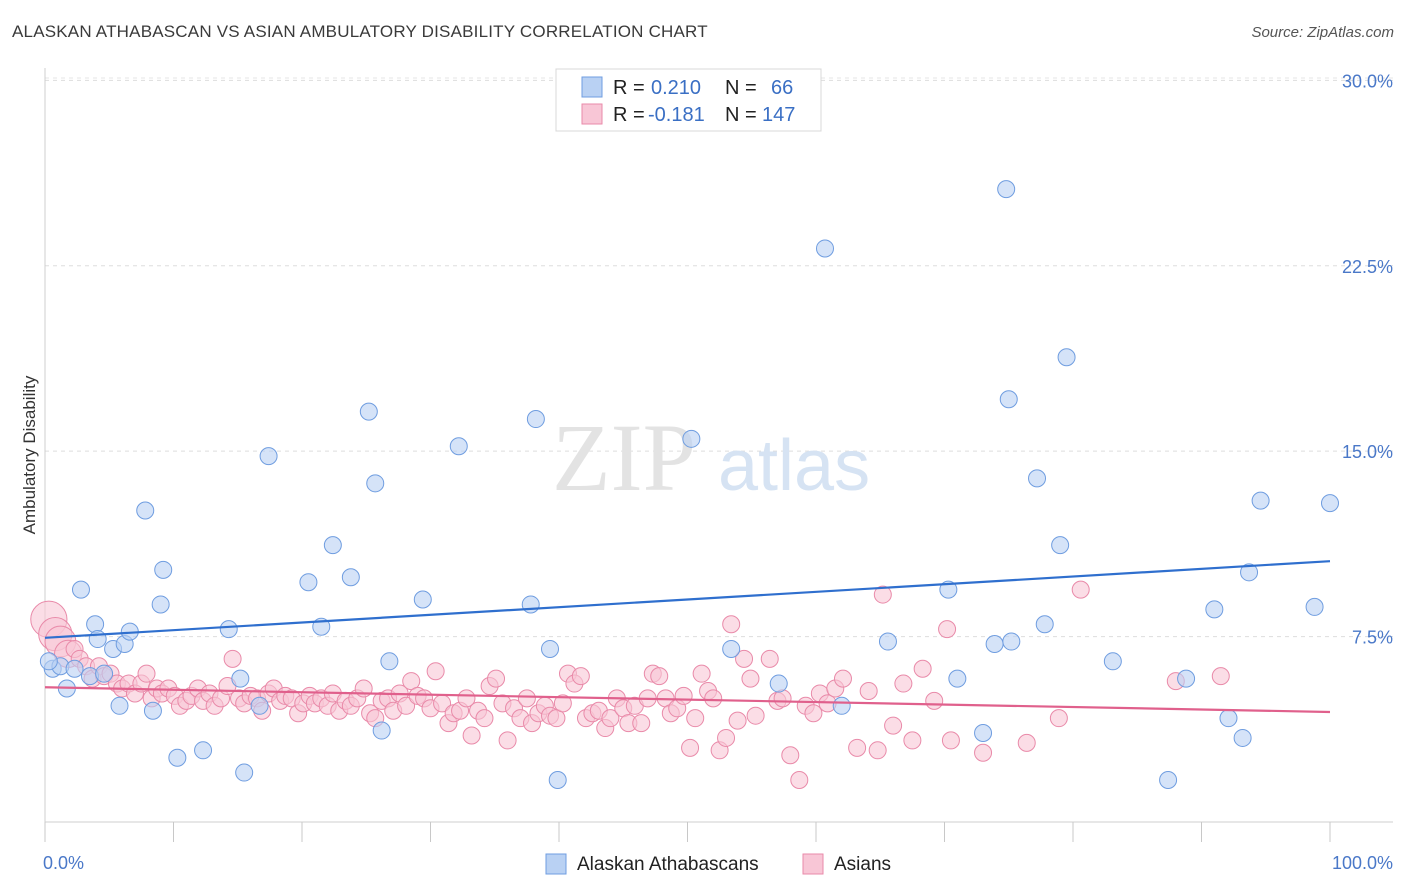 The width and height of the screenshot is (1406, 892). I want to click on legend-r-label-pink: R =, so click(629, 115).